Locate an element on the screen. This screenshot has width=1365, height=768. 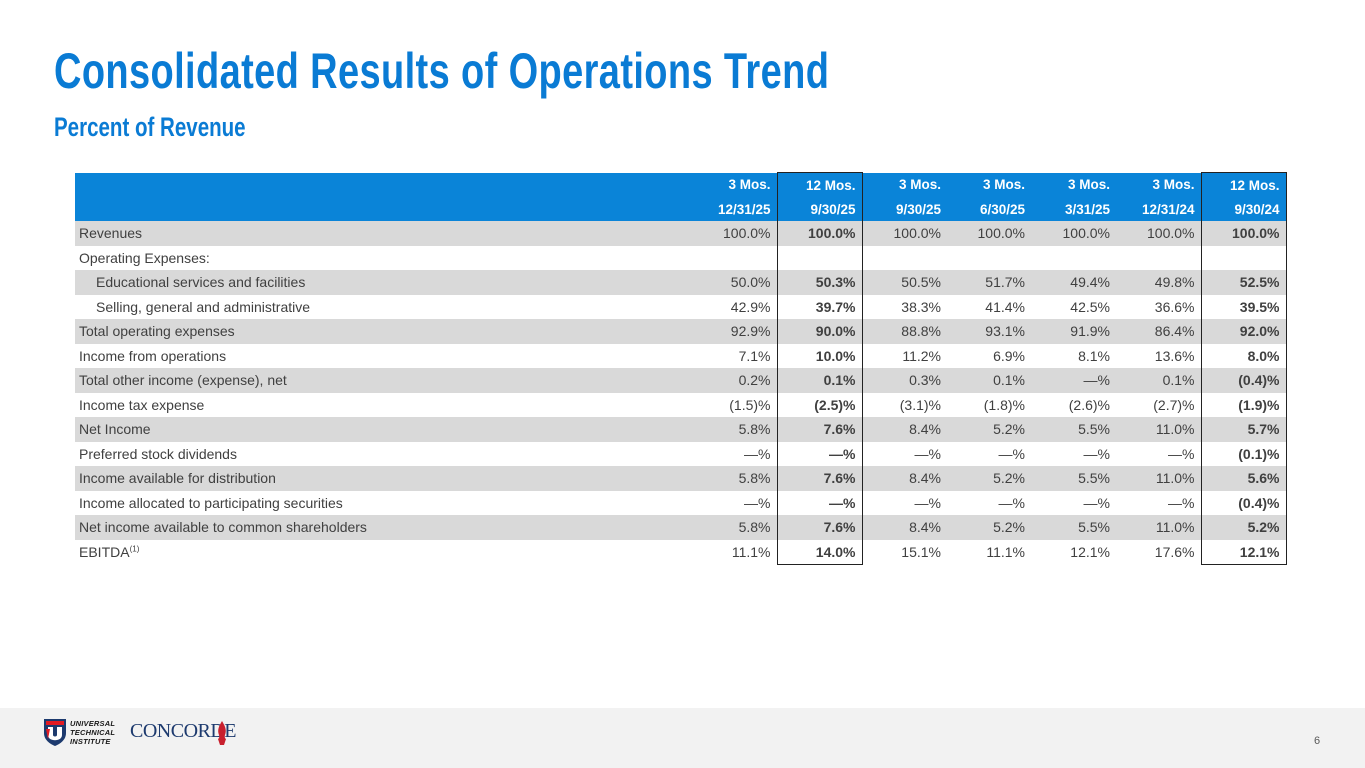
value-cell: 39.5% is located at coordinates (1243, 306).